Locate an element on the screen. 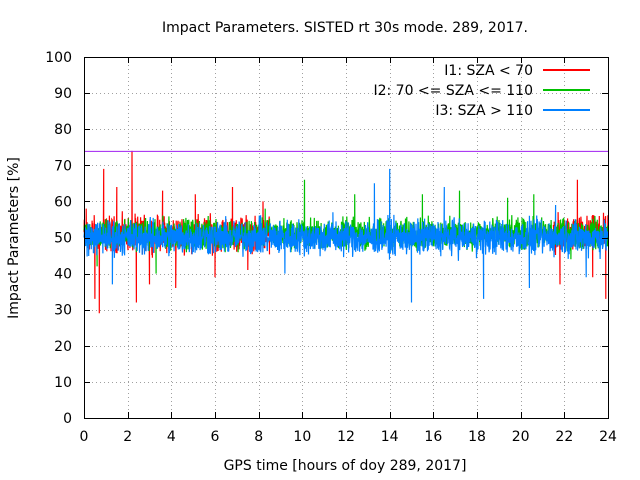 Image resolution: width=640 pixels, height=480 pixels. x-tick-label: 12 is located at coordinates (346, 437).